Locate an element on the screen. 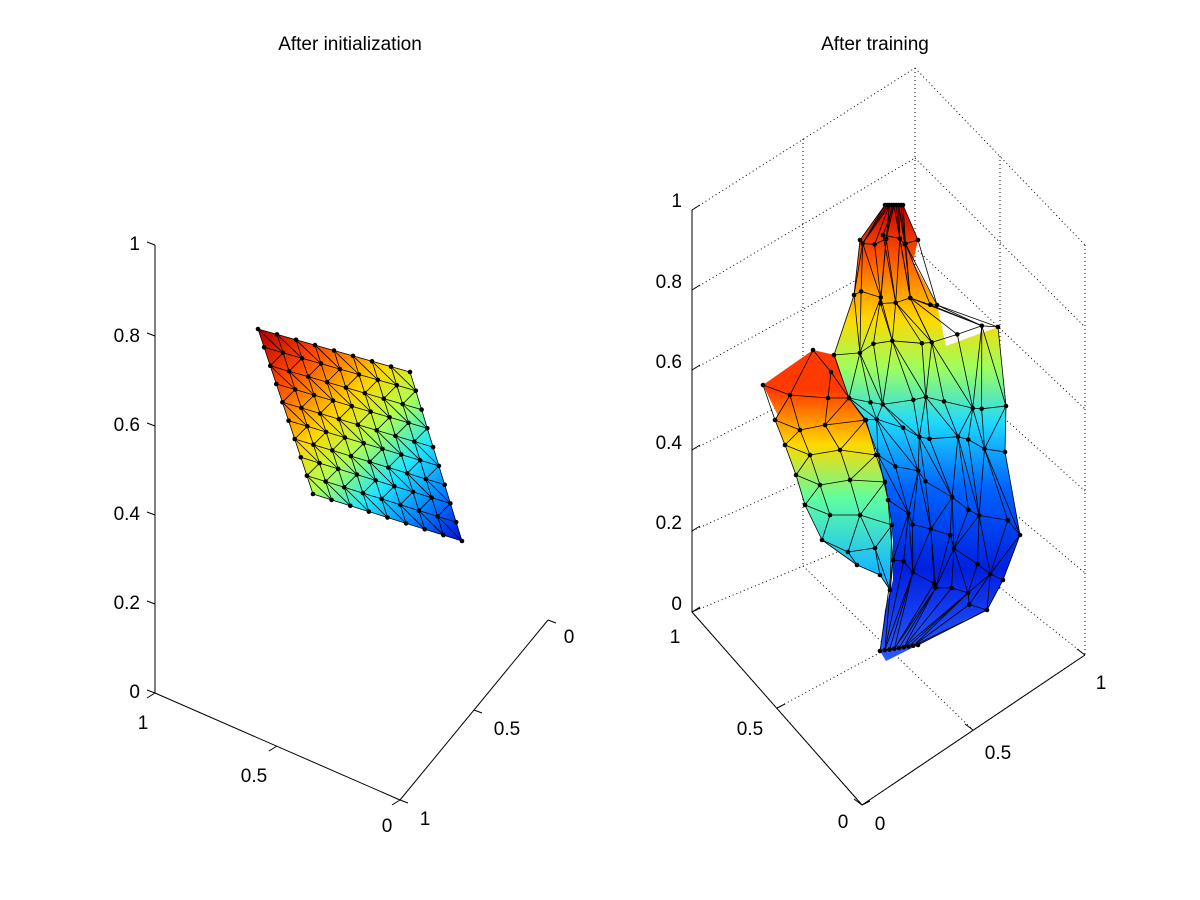 This screenshot has width=1200, height=900. left-y-tick-05: 0.5 is located at coordinates (507, 729).